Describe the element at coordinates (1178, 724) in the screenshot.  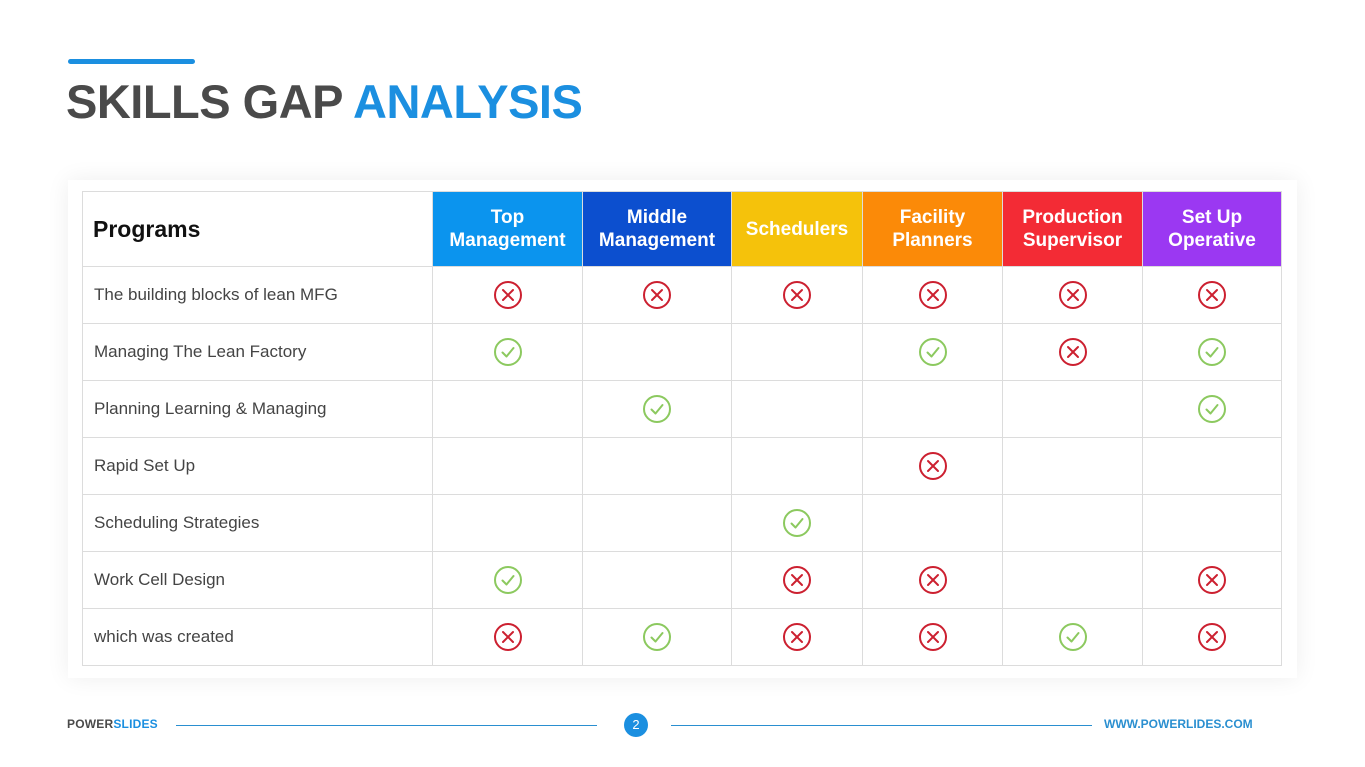
I see `footer-url: WWW.POWERLIDES.COM` at that location.